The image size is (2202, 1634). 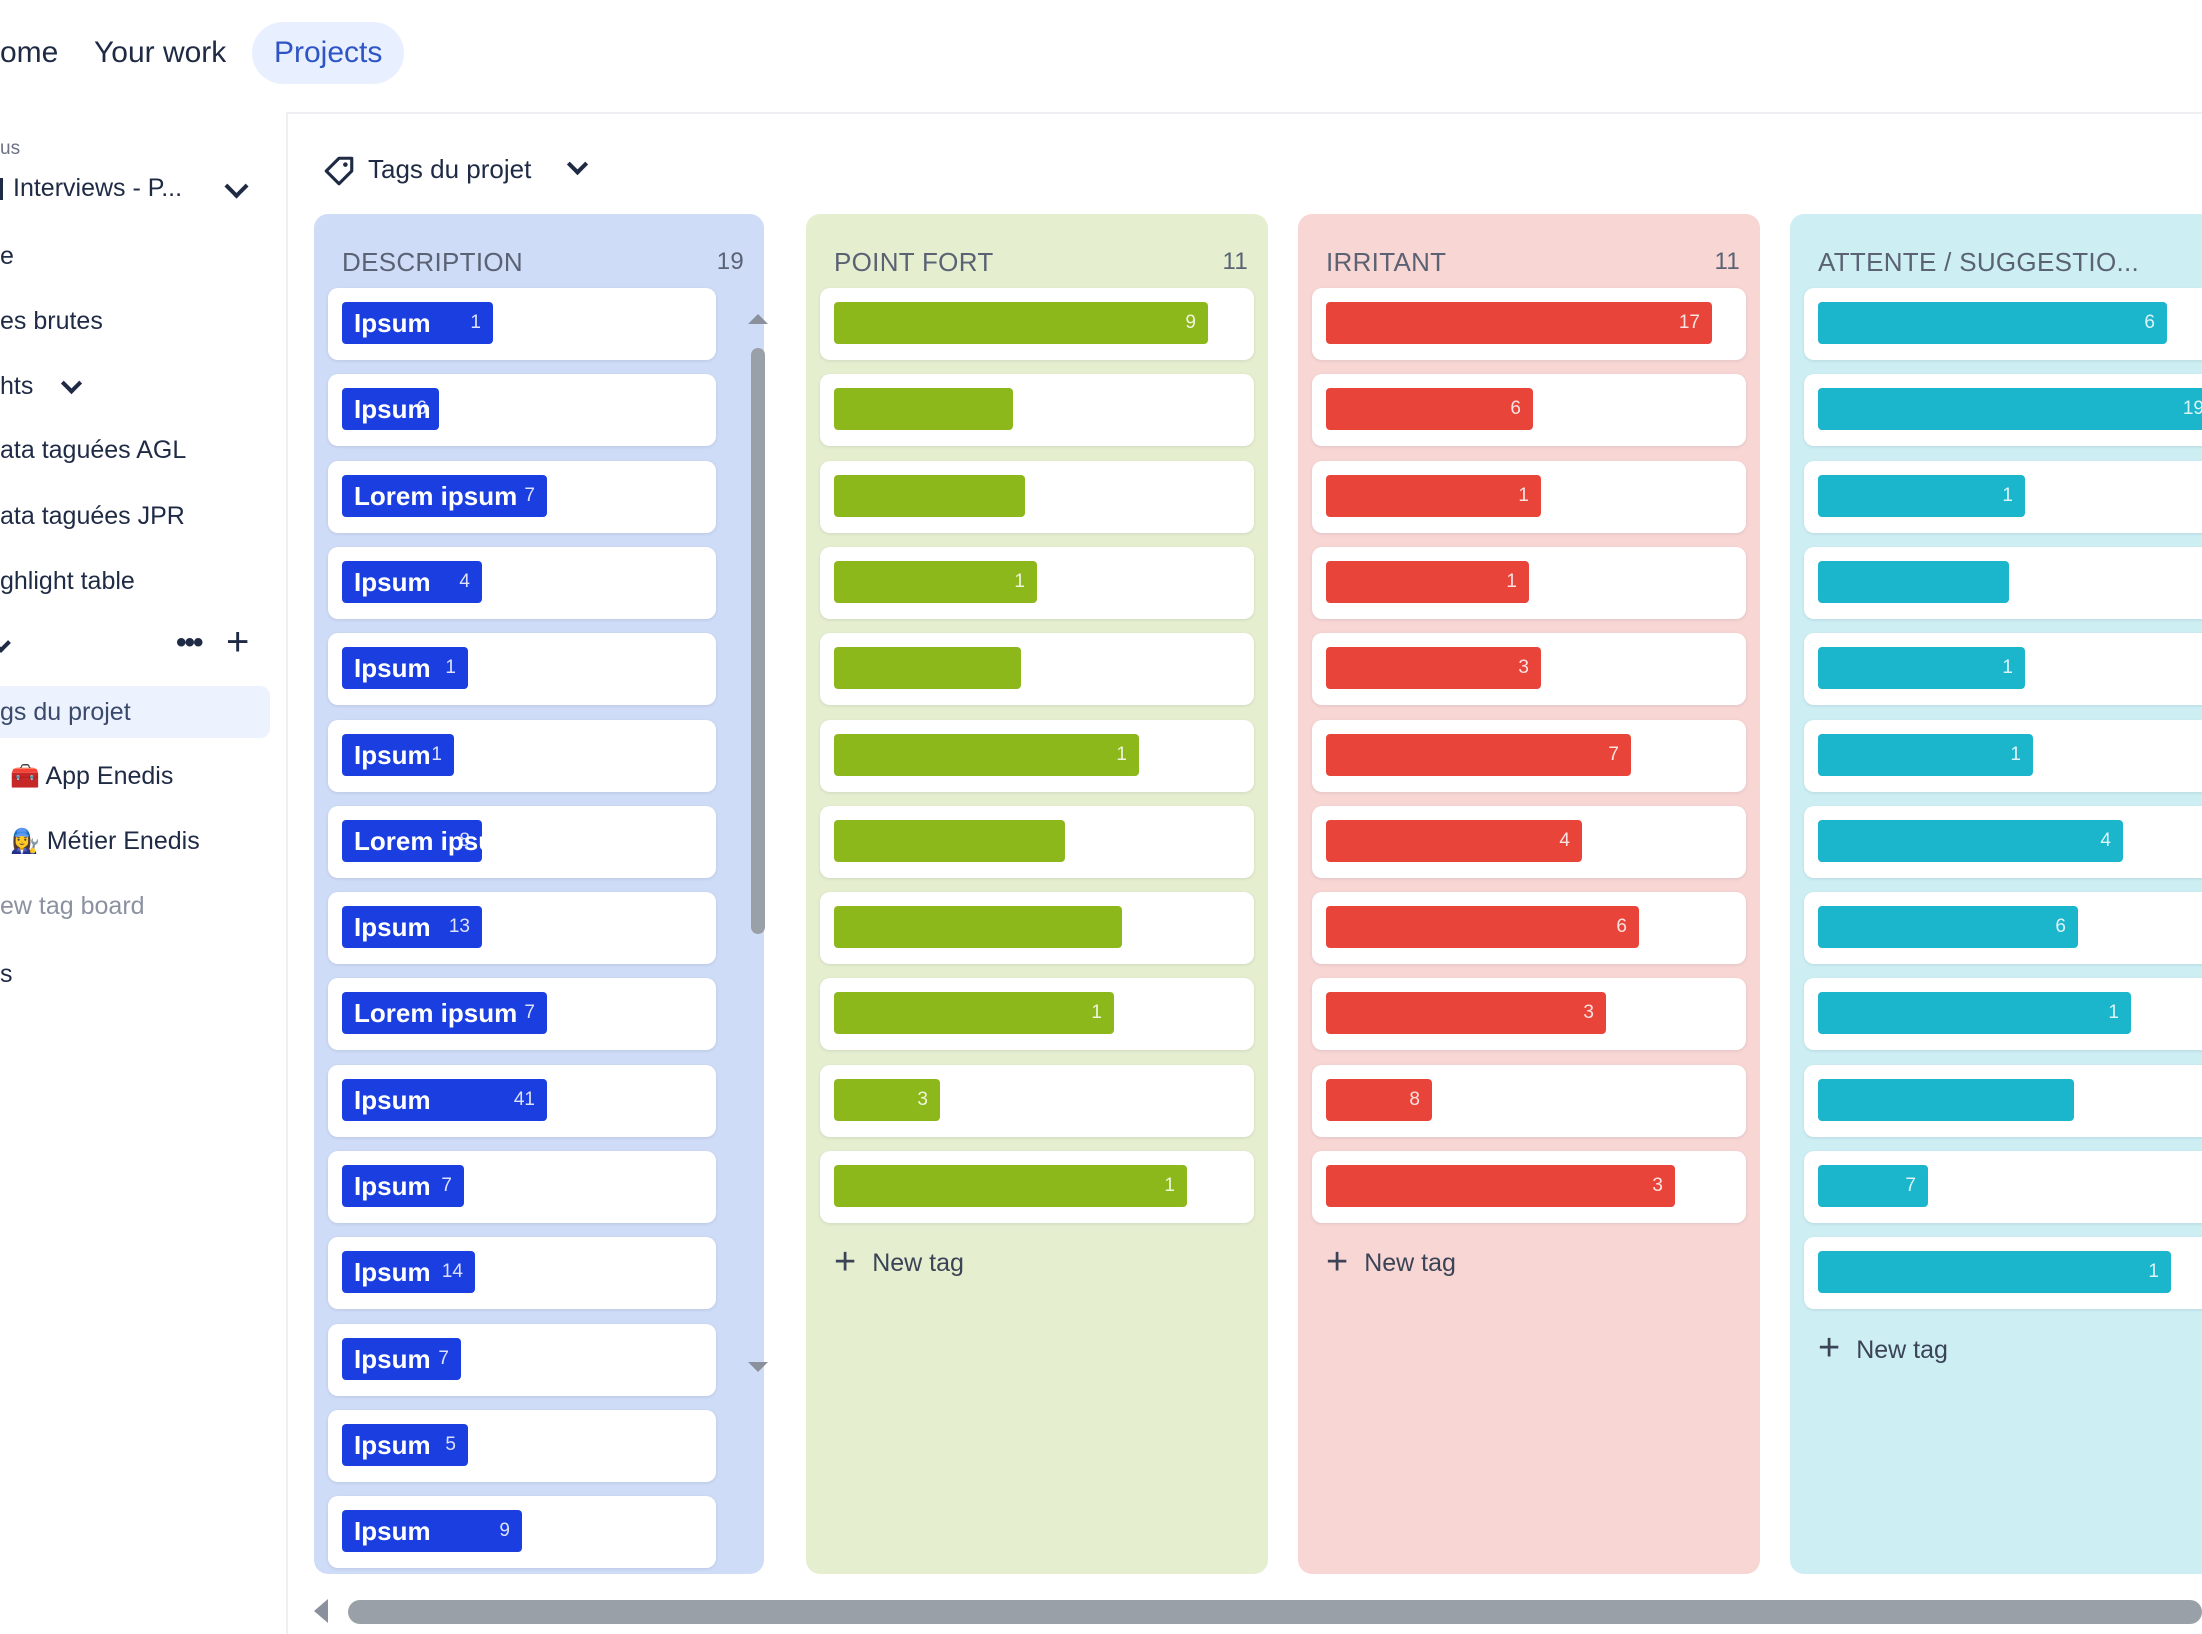 What do you see at coordinates (1275, 1612) in the screenshot?
I see `horizontal-scrollbar` at bounding box center [1275, 1612].